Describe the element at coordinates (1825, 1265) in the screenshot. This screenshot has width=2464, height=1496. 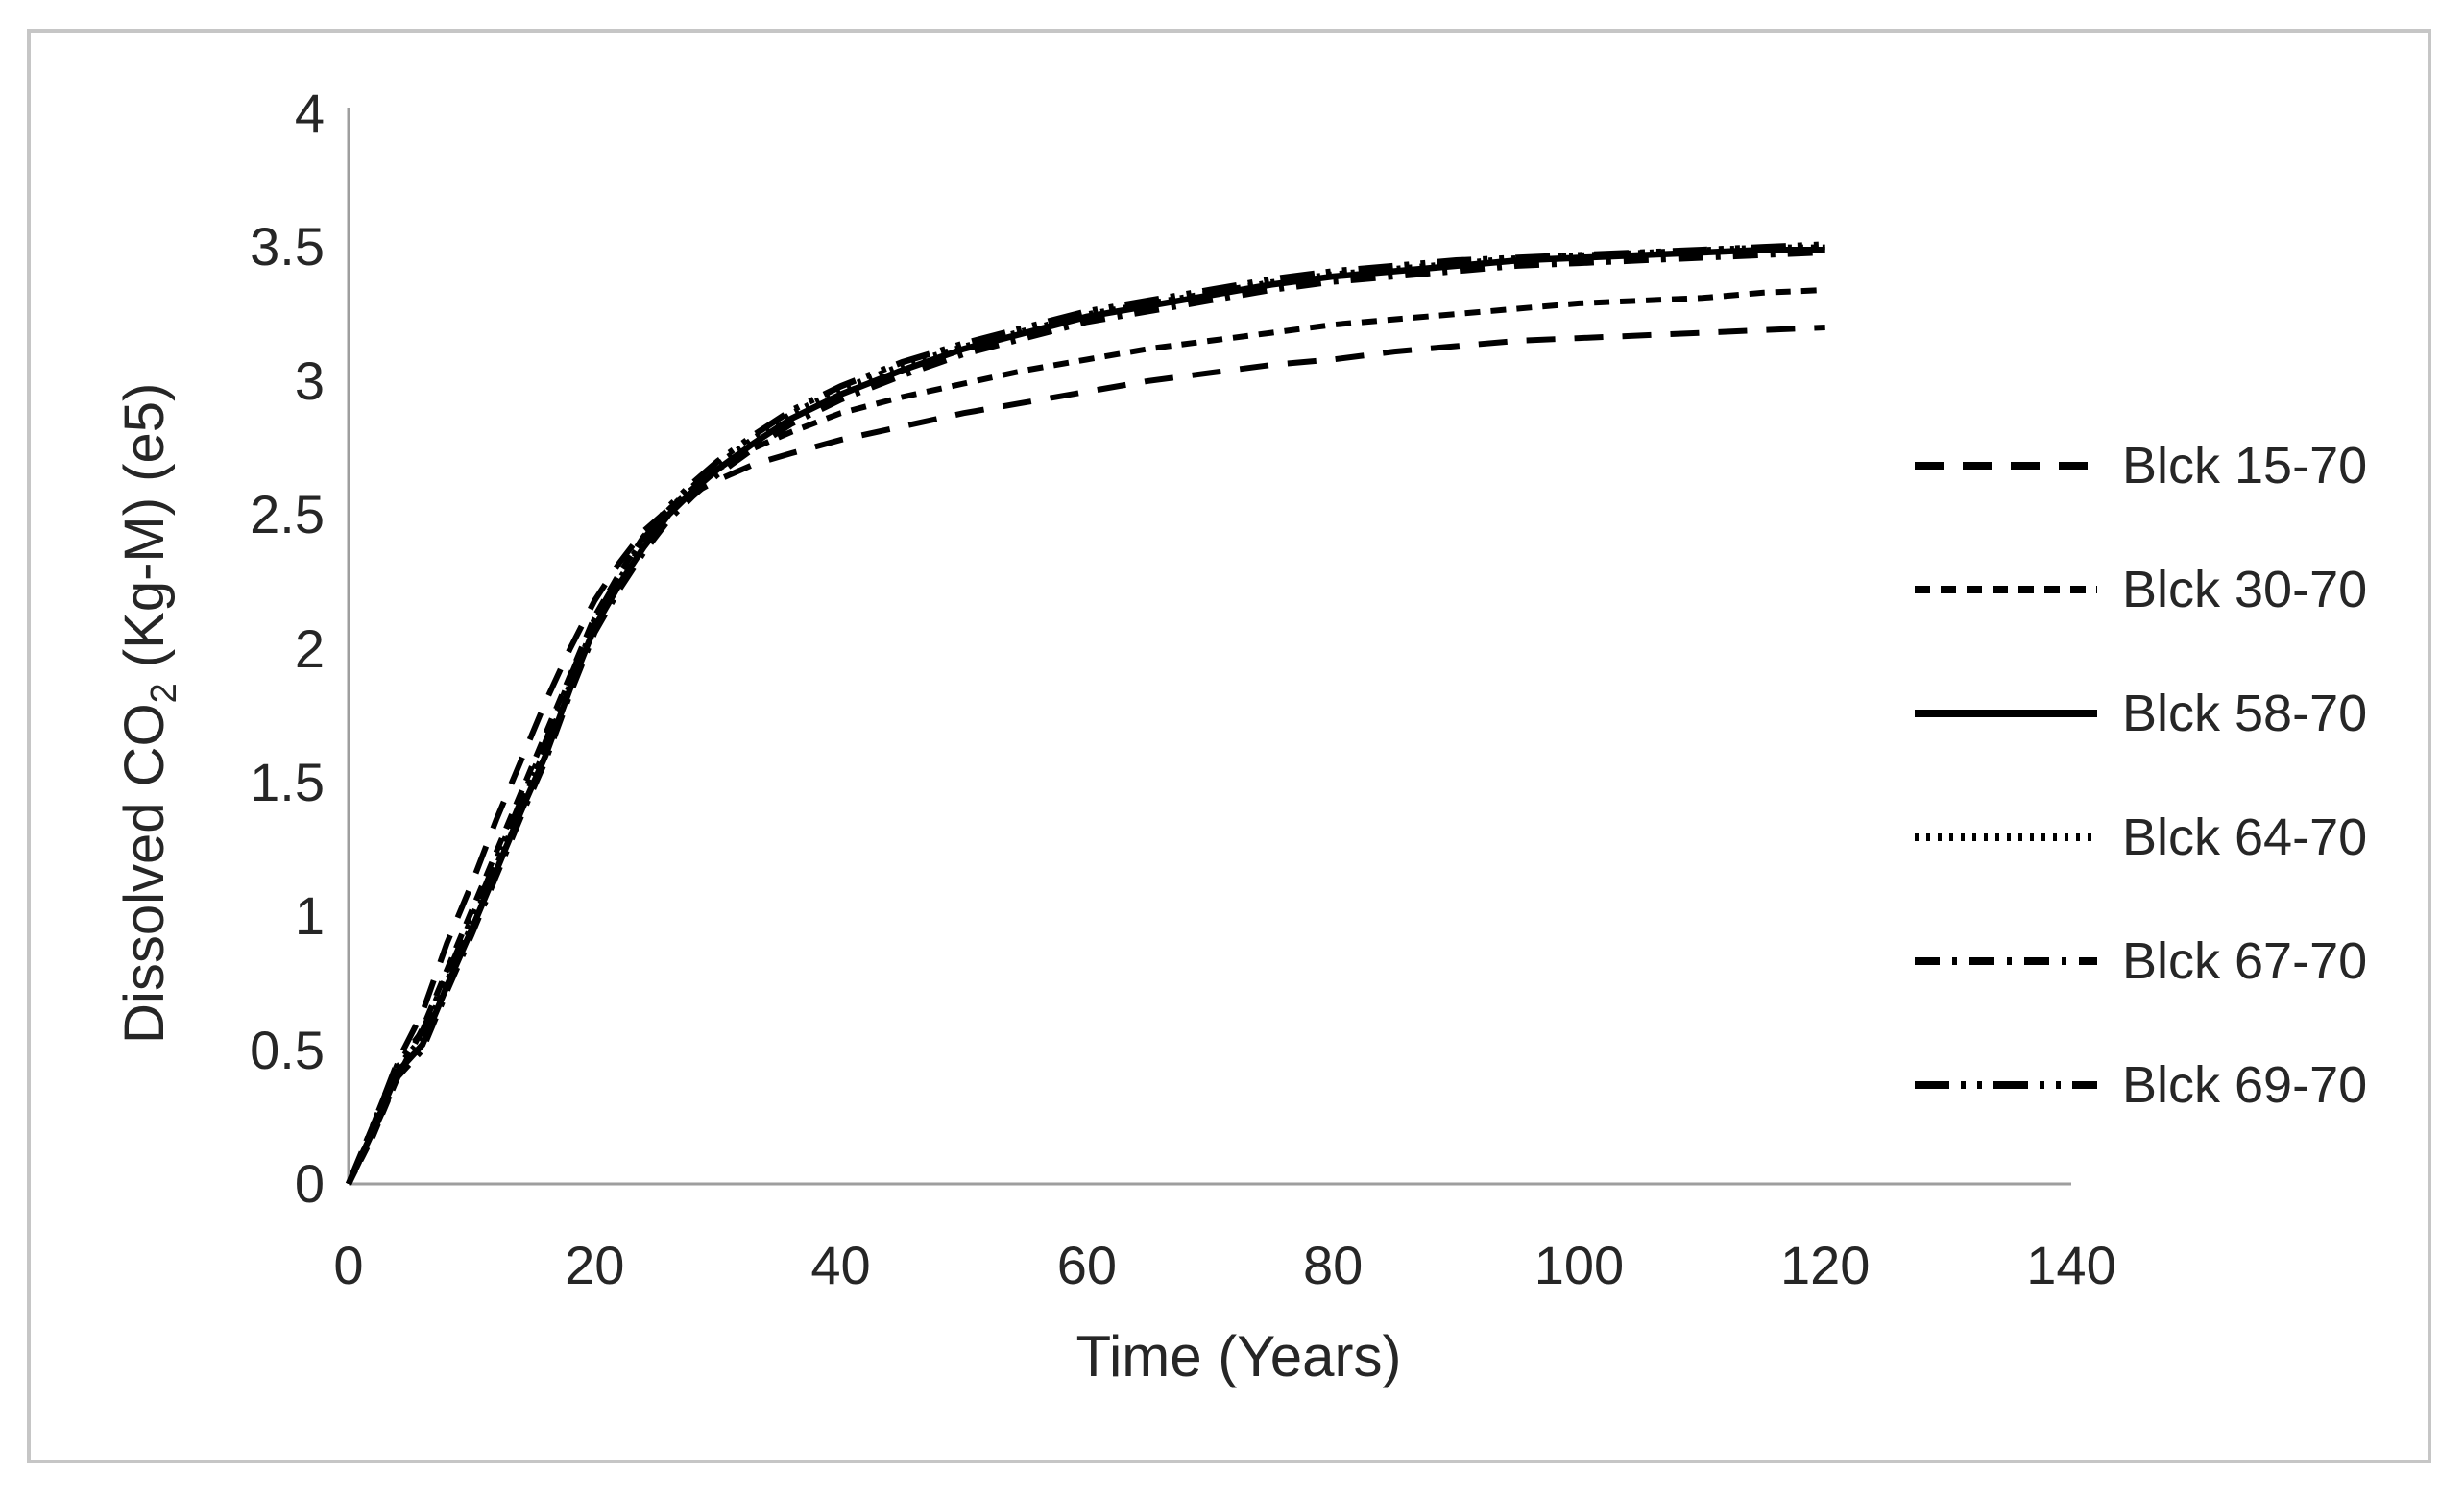
I see `x-tick-label: 120` at that location.